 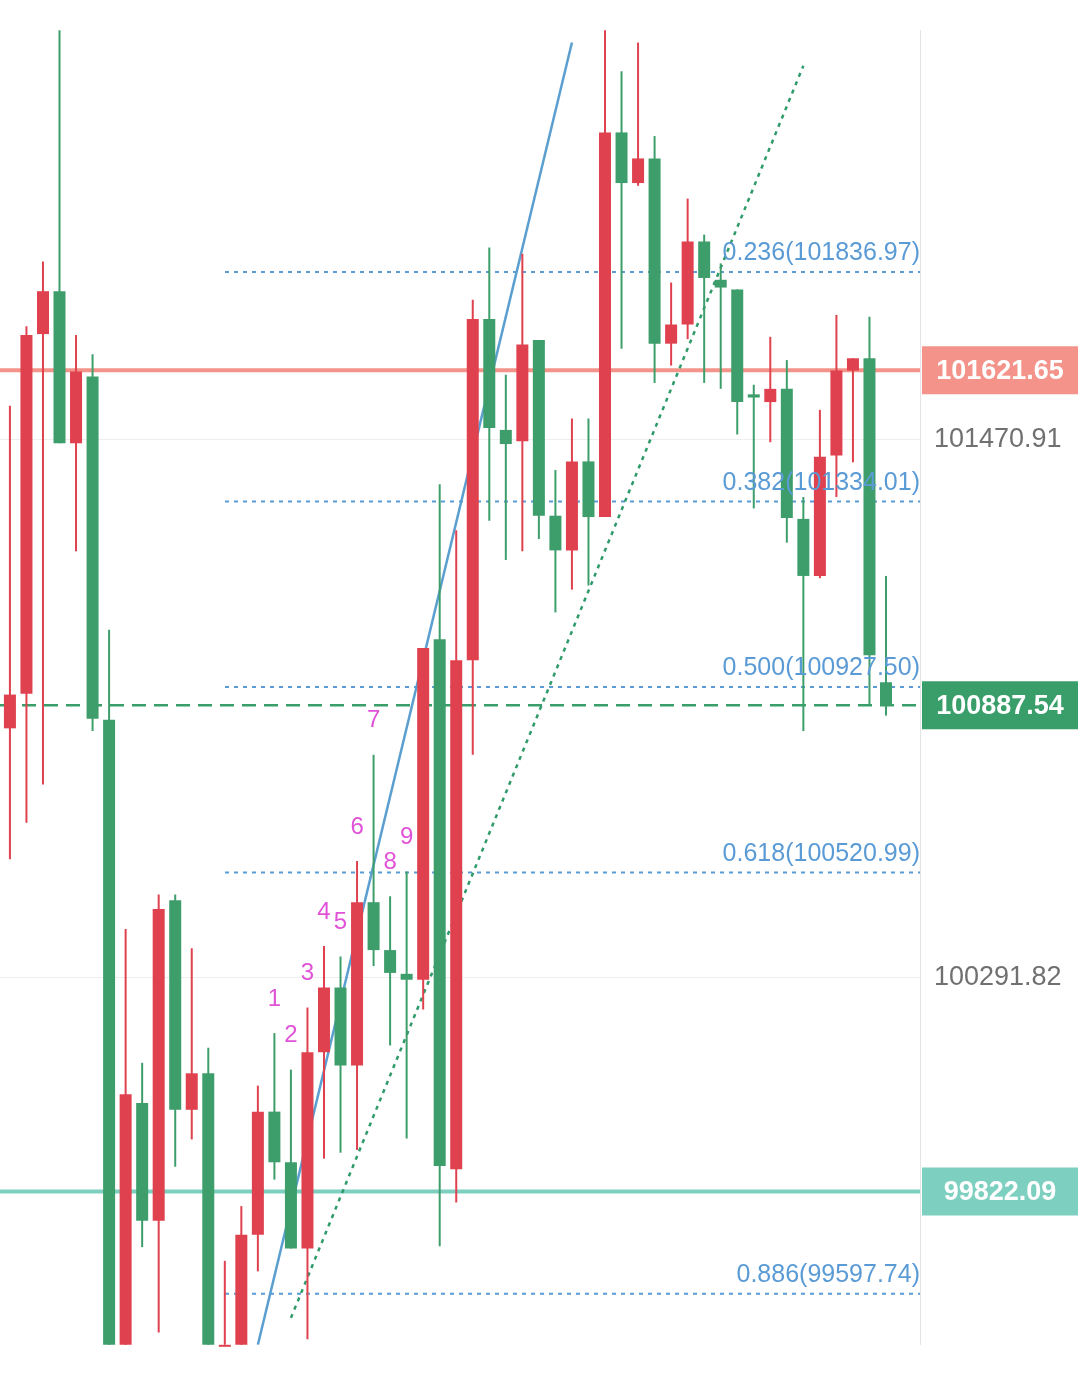 I want to click on text: 3, so click(x=307, y=972).